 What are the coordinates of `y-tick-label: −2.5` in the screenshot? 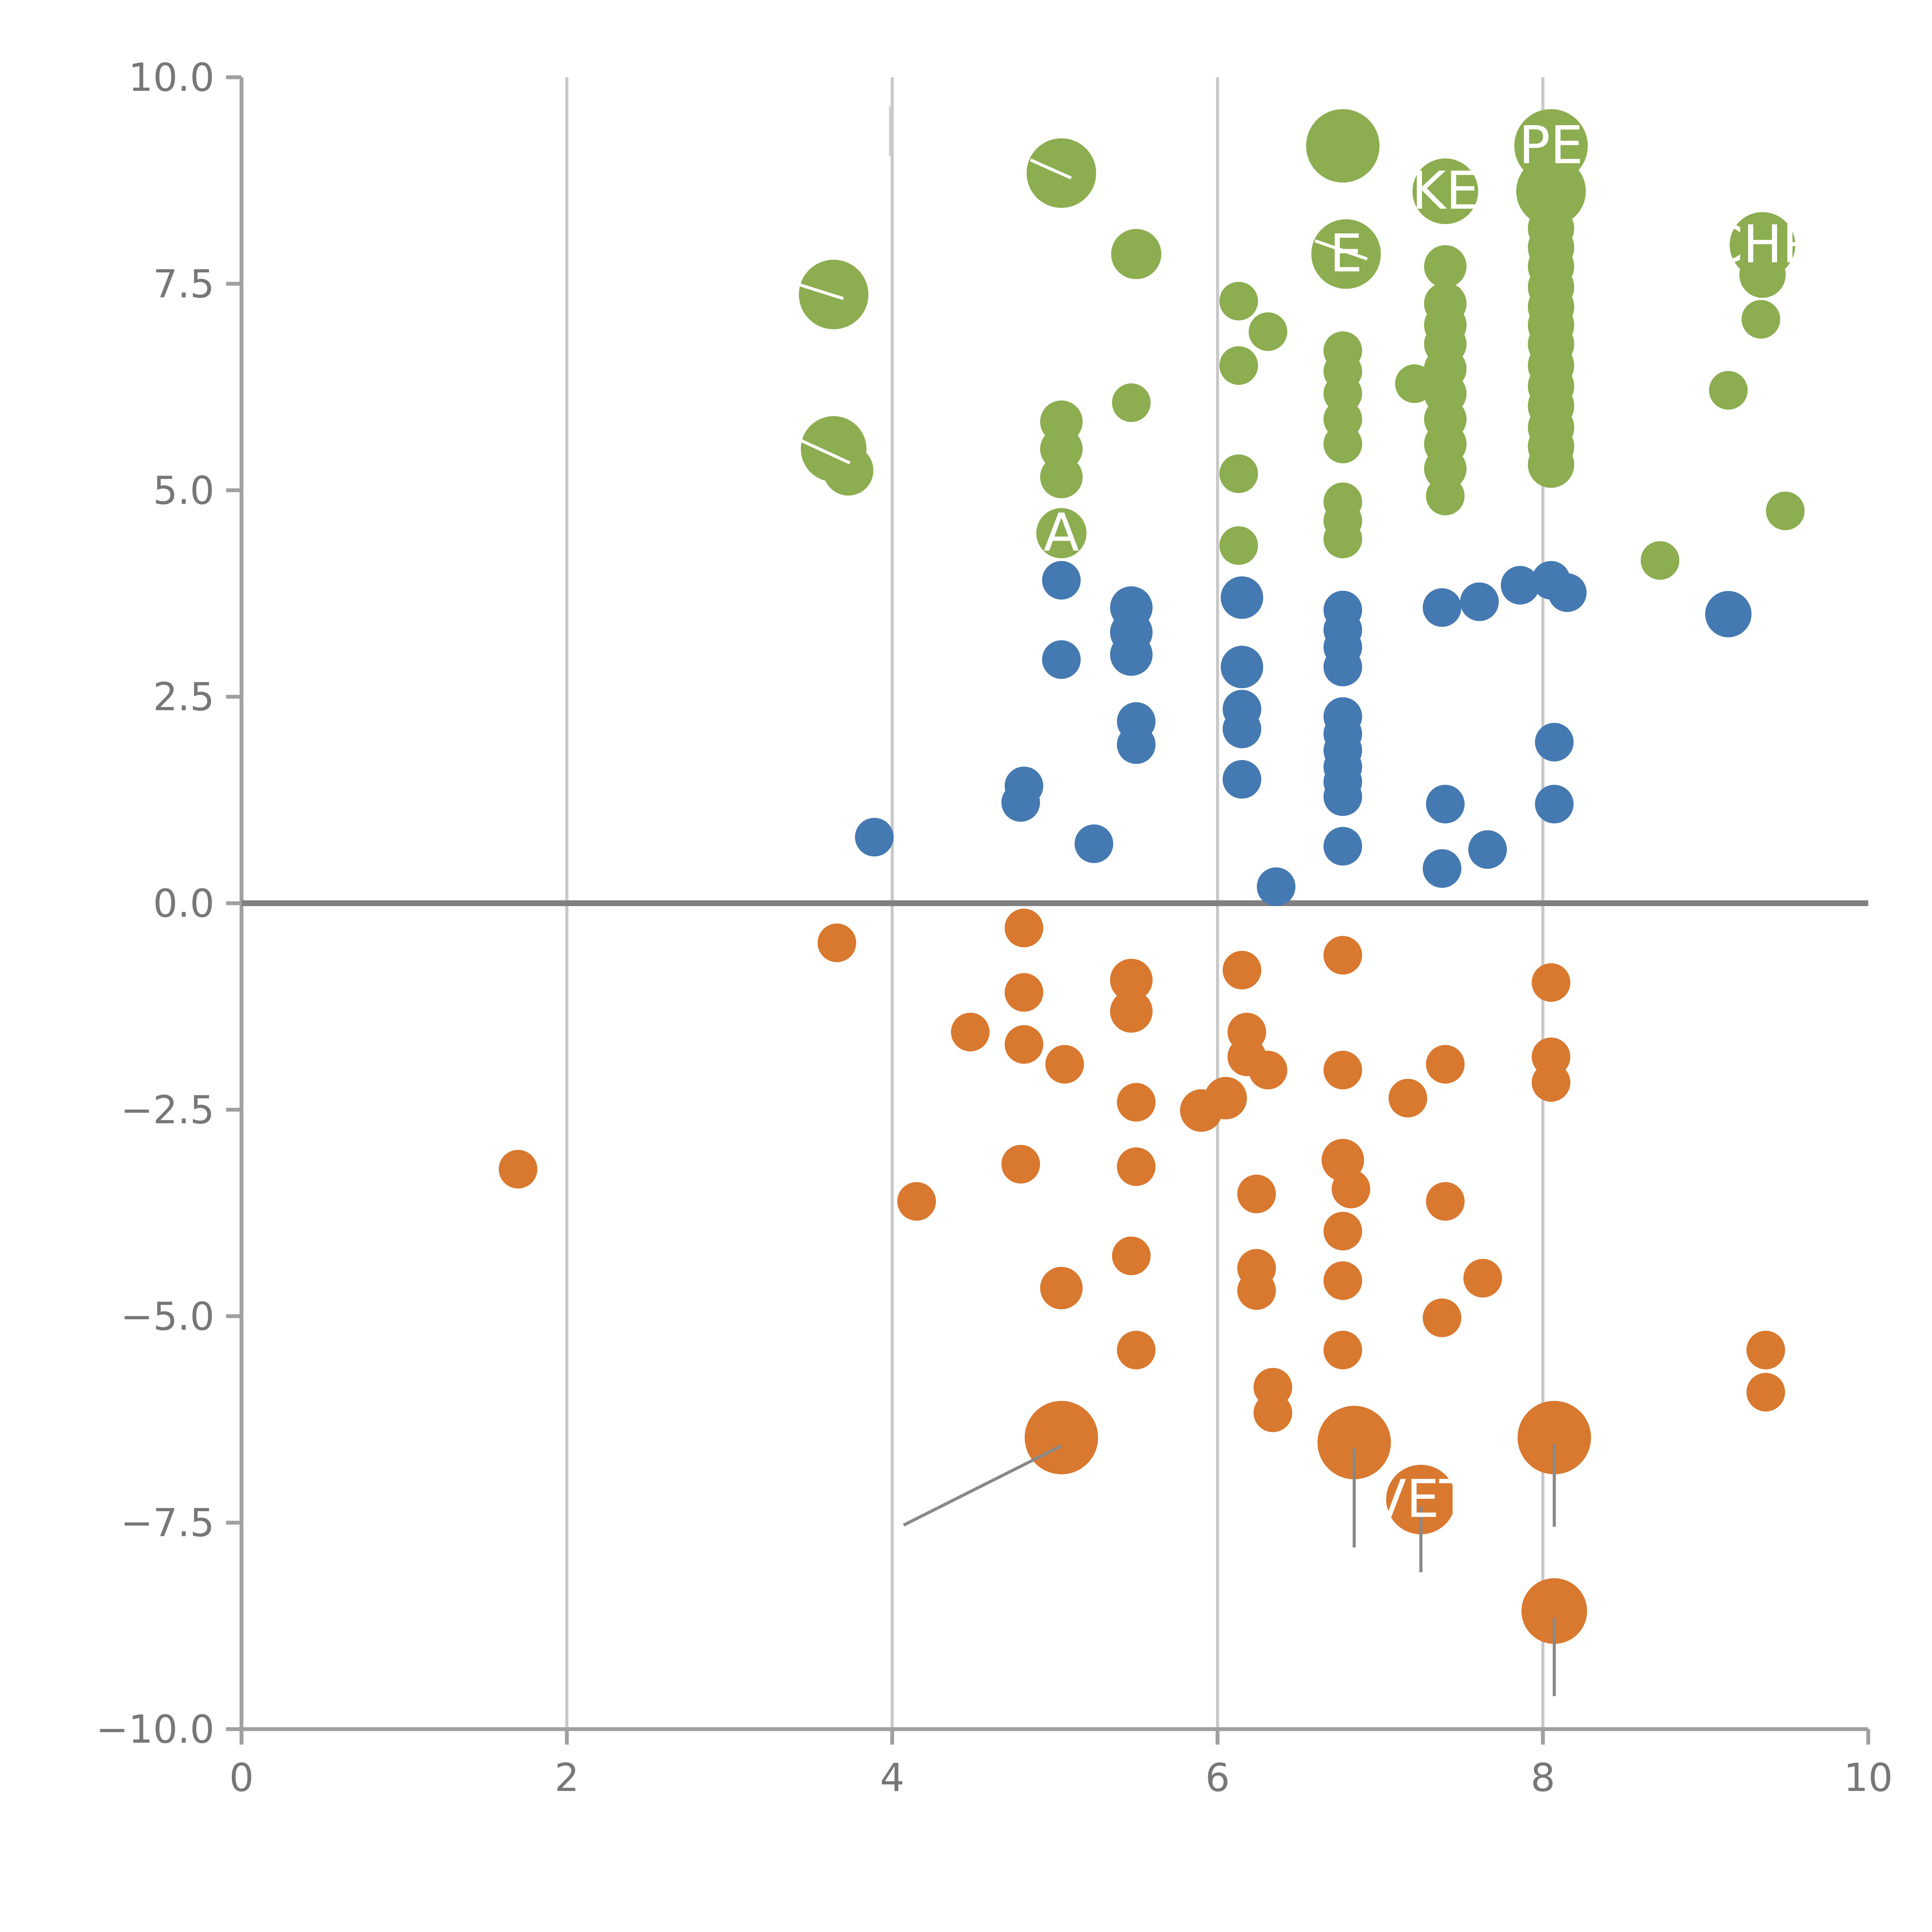 It's located at (168, 1110).